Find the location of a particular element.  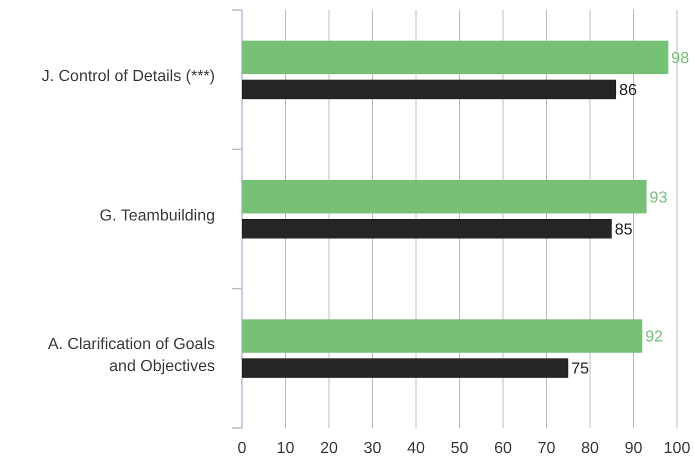

x-tick-label: 80 is located at coordinates (590, 448).